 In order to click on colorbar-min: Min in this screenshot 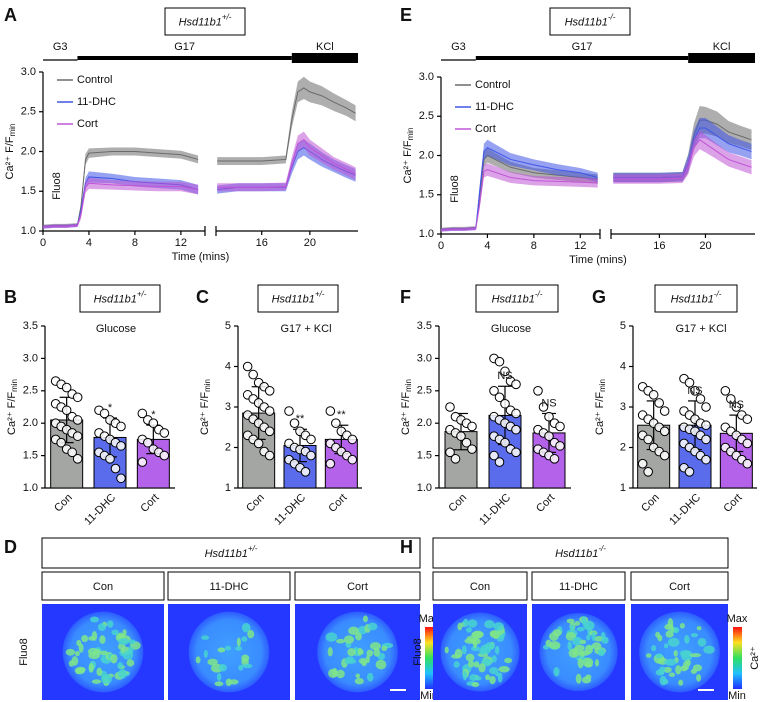, I will do `click(737, 696)`.